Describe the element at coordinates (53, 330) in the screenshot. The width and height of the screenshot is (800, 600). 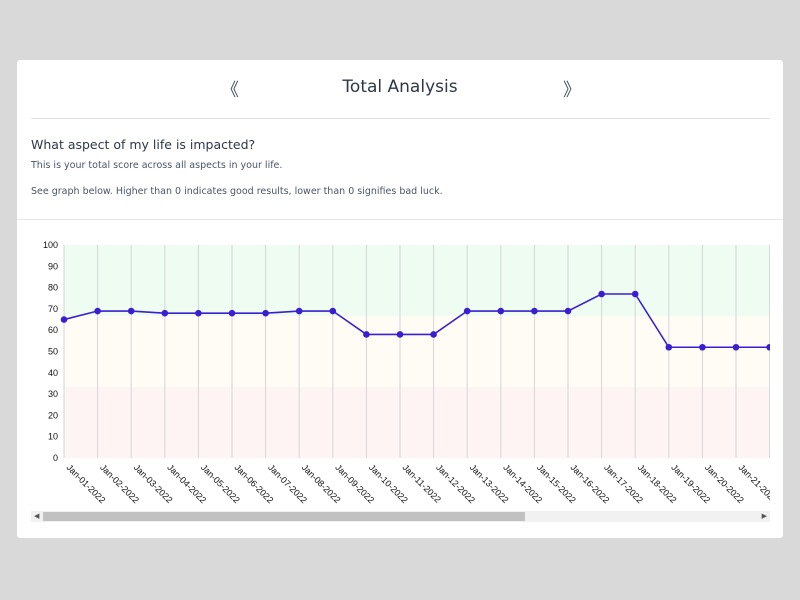
I see `y-tick-label: 60` at that location.